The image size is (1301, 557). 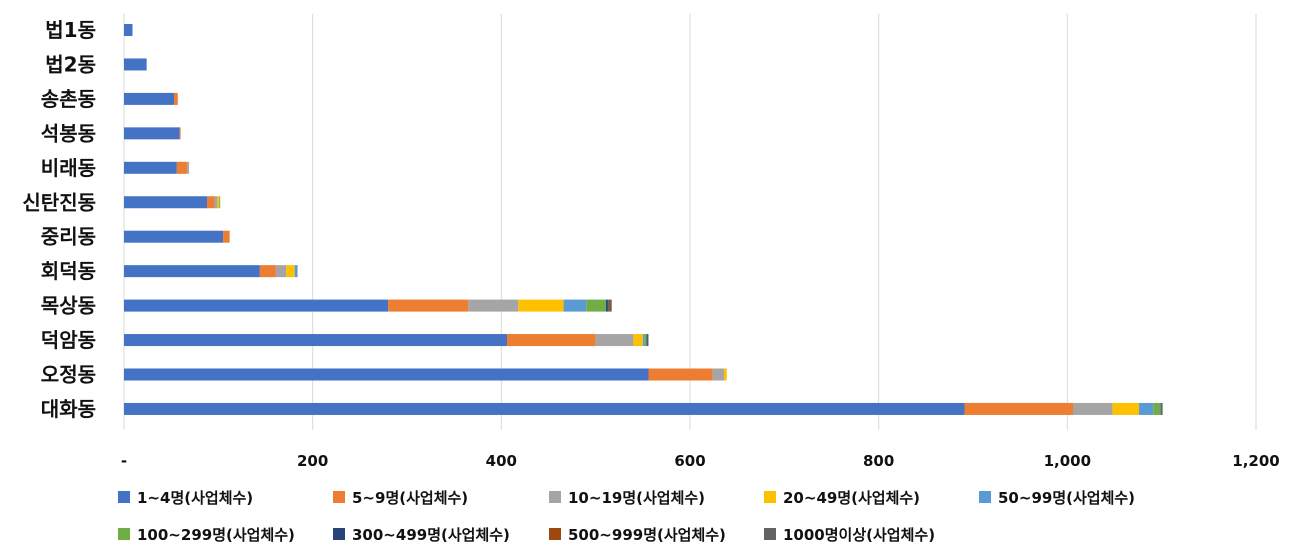 What do you see at coordinates (68, 168) in the screenshot?
I see `category-label: 비래동` at bounding box center [68, 168].